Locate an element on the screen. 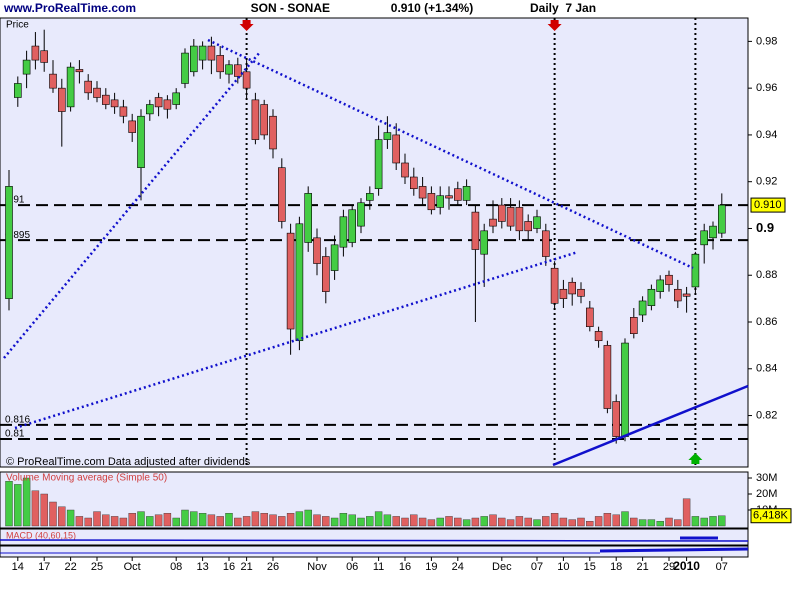 This screenshot has height=600, width=800. x-tick-label: 14 is located at coordinates (18, 567).